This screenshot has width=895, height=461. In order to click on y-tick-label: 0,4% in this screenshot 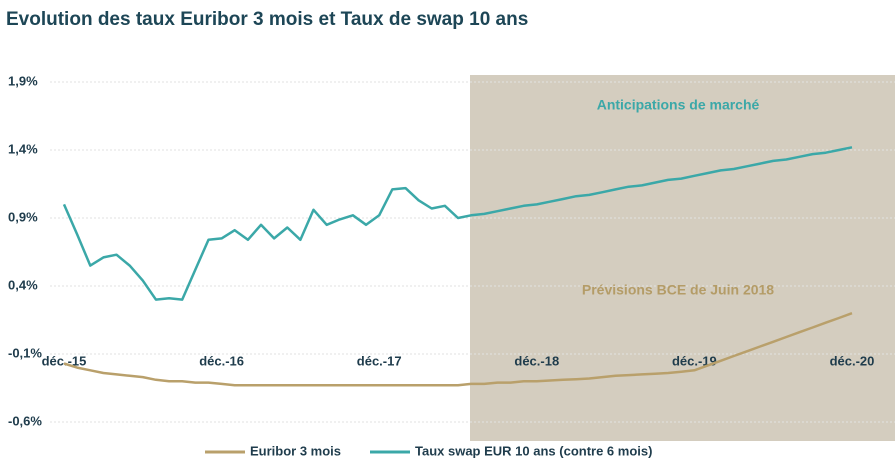, I will do `click(23, 284)`.